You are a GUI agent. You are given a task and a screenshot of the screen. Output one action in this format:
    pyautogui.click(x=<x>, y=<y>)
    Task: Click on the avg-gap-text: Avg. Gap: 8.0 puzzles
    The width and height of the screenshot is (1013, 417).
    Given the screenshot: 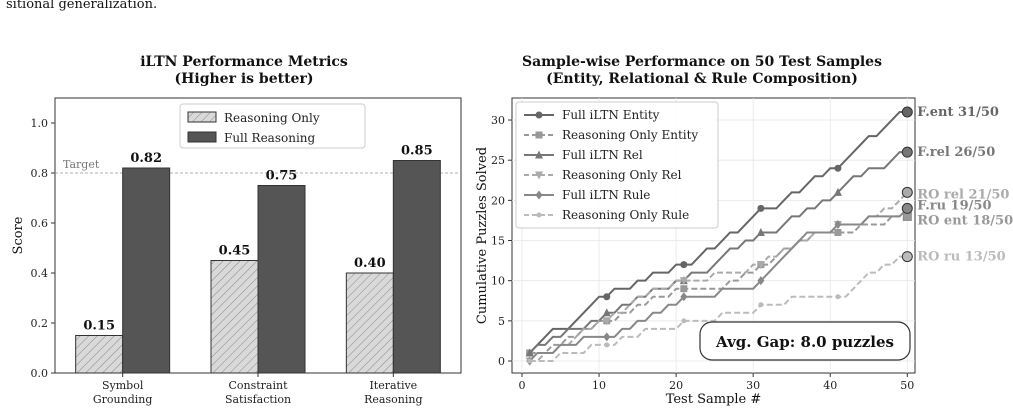 What is the action you would take?
    pyautogui.click(x=804, y=342)
    